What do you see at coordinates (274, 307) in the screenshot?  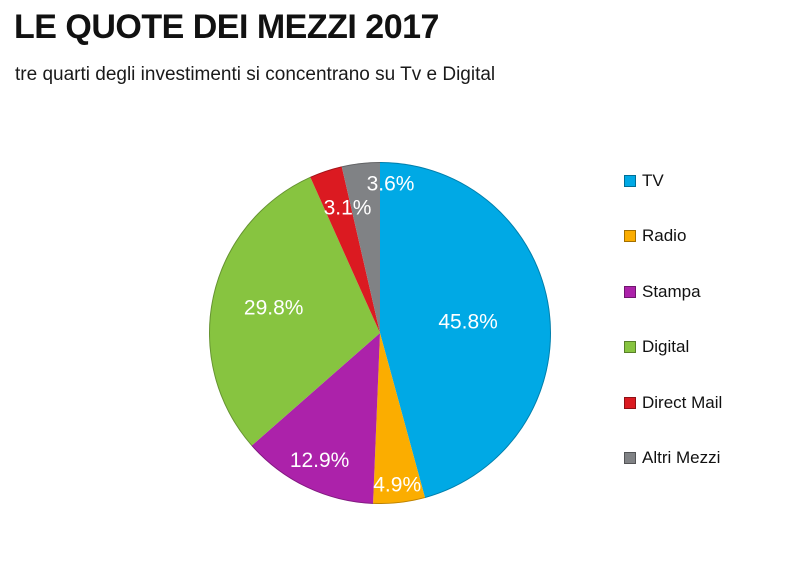 I see `pie-label-digital: 29.8%` at bounding box center [274, 307].